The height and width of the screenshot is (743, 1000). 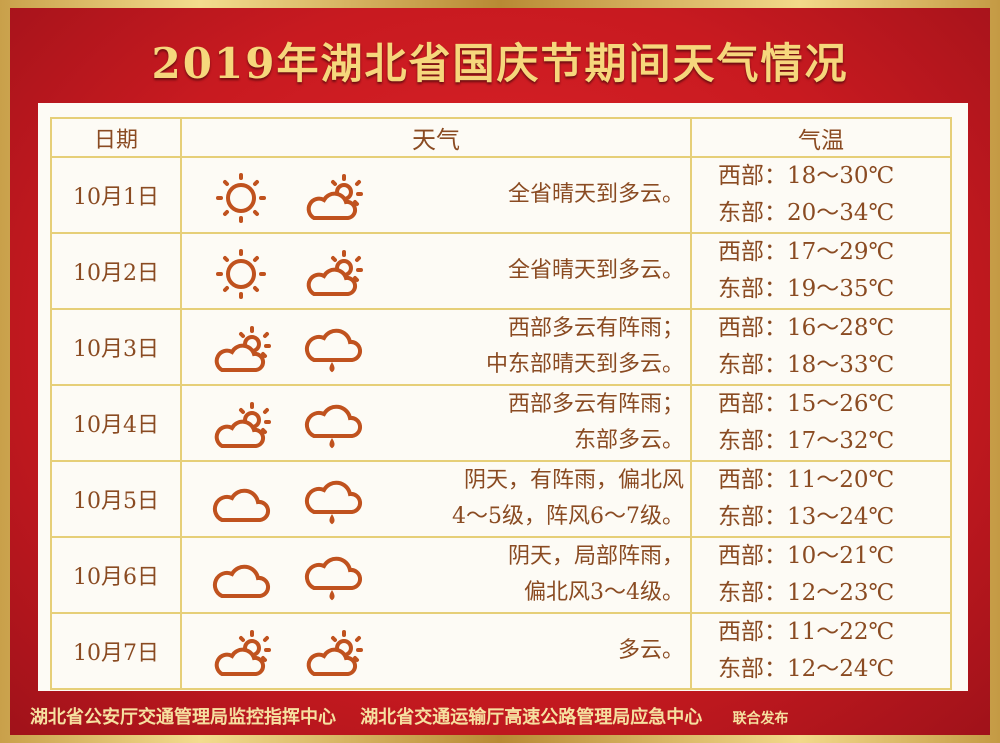 I want to click on temp-west: 西部：15～26℃, so click(x=806, y=404).